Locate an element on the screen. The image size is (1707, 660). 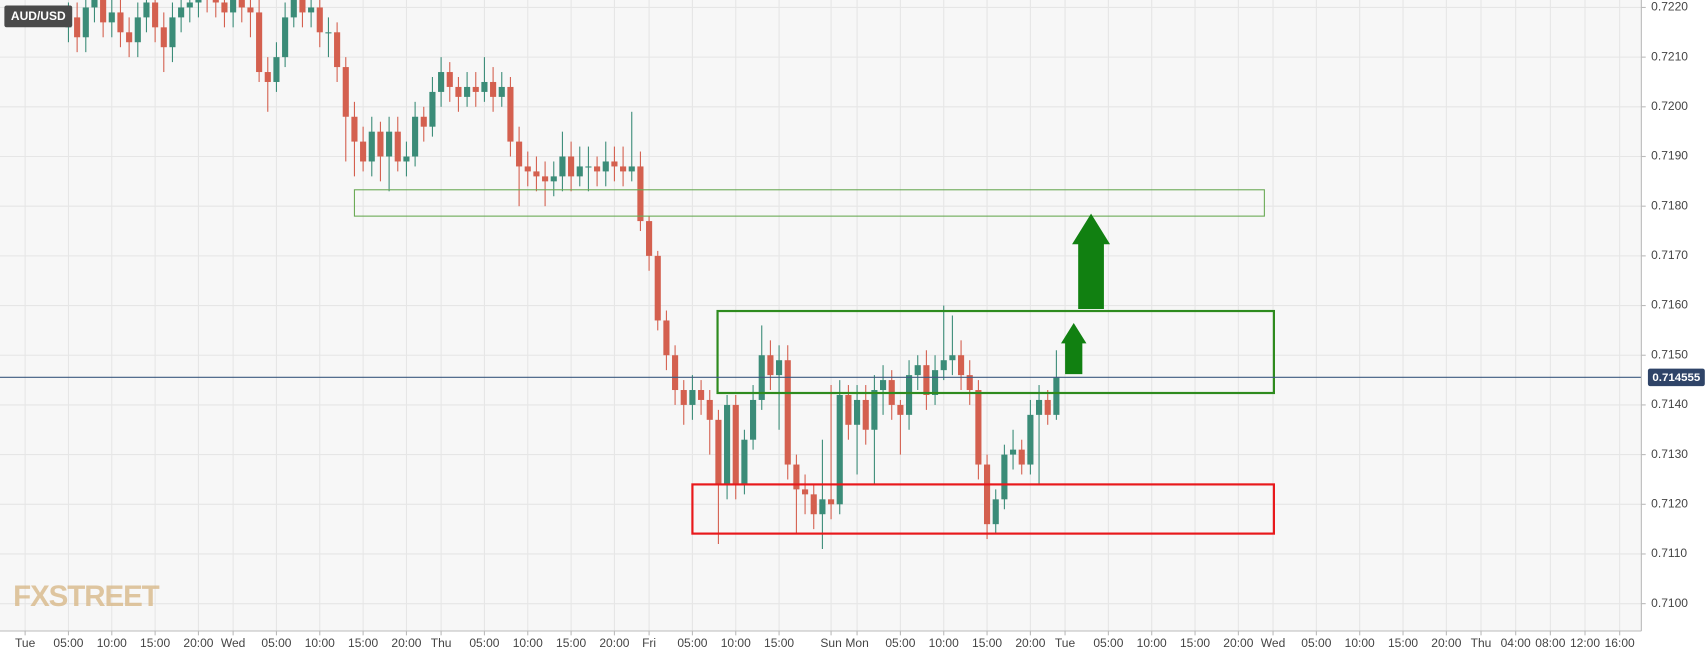
y-tick-label: 0.7100 is located at coordinates (1669, 603).